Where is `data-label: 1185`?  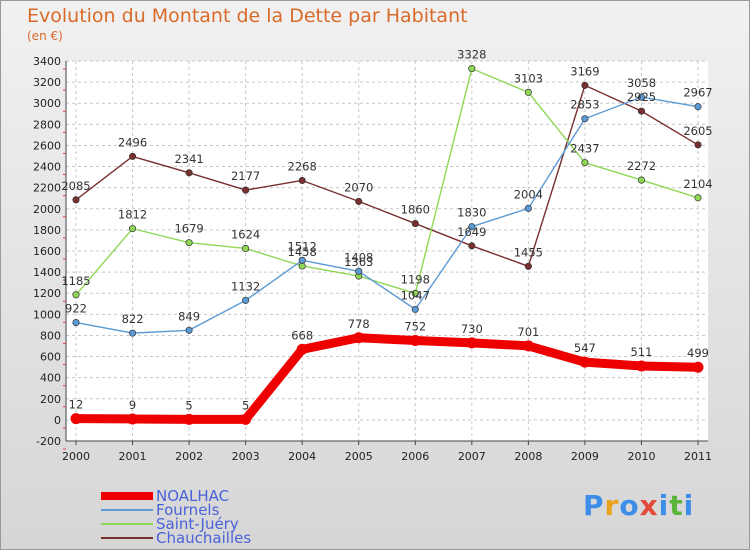 data-label: 1185 is located at coordinates (75, 281).